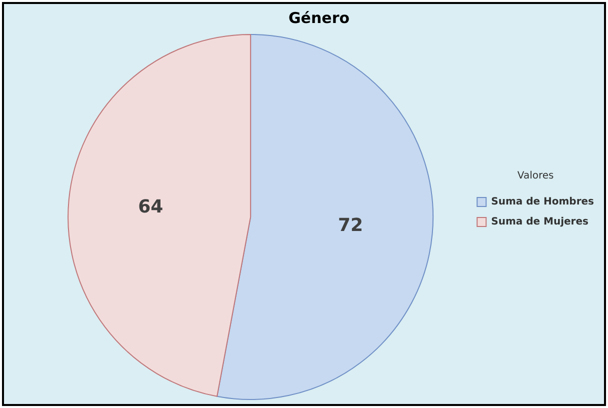 The image size is (608, 408). I want to click on chart-title: Género, so click(319, 17).